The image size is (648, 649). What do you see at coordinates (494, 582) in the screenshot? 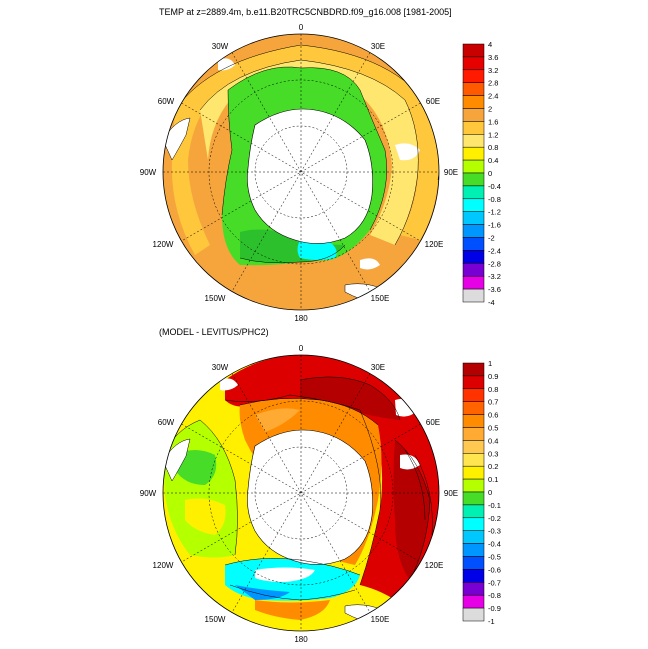
I see `colorbar-label: -0.7` at bounding box center [494, 582].